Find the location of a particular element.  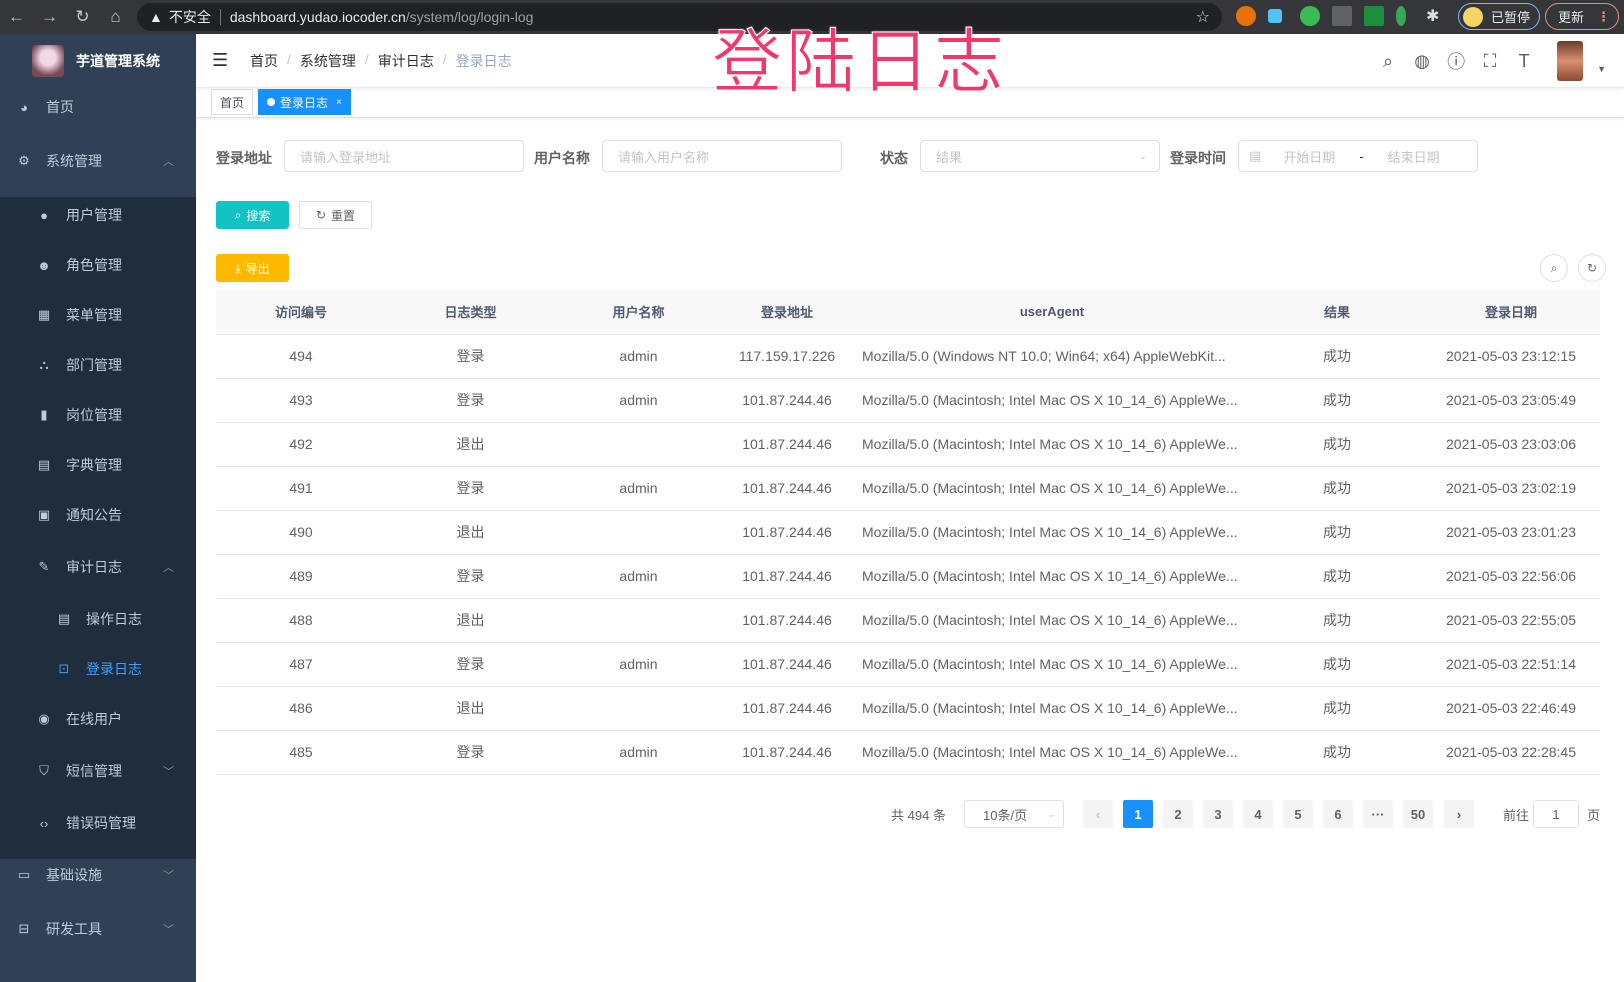

page-button: 6 is located at coordinates (1338, 814).